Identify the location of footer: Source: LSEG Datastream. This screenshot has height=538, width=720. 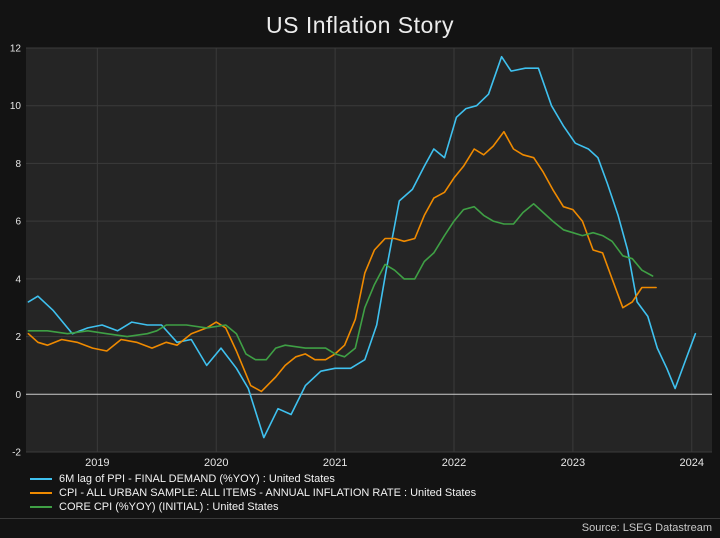
(360, 528).